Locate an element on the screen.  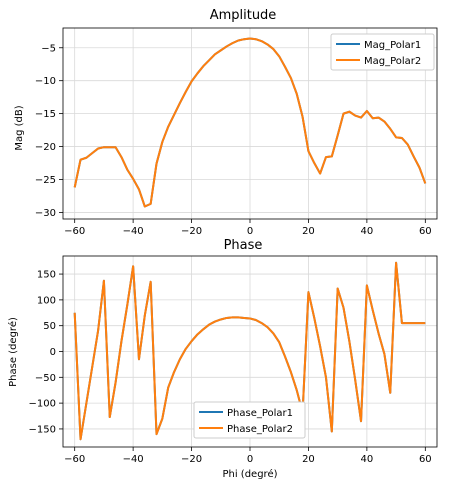
phase-xtick-label: 40 is located at coordinates (367, 459).